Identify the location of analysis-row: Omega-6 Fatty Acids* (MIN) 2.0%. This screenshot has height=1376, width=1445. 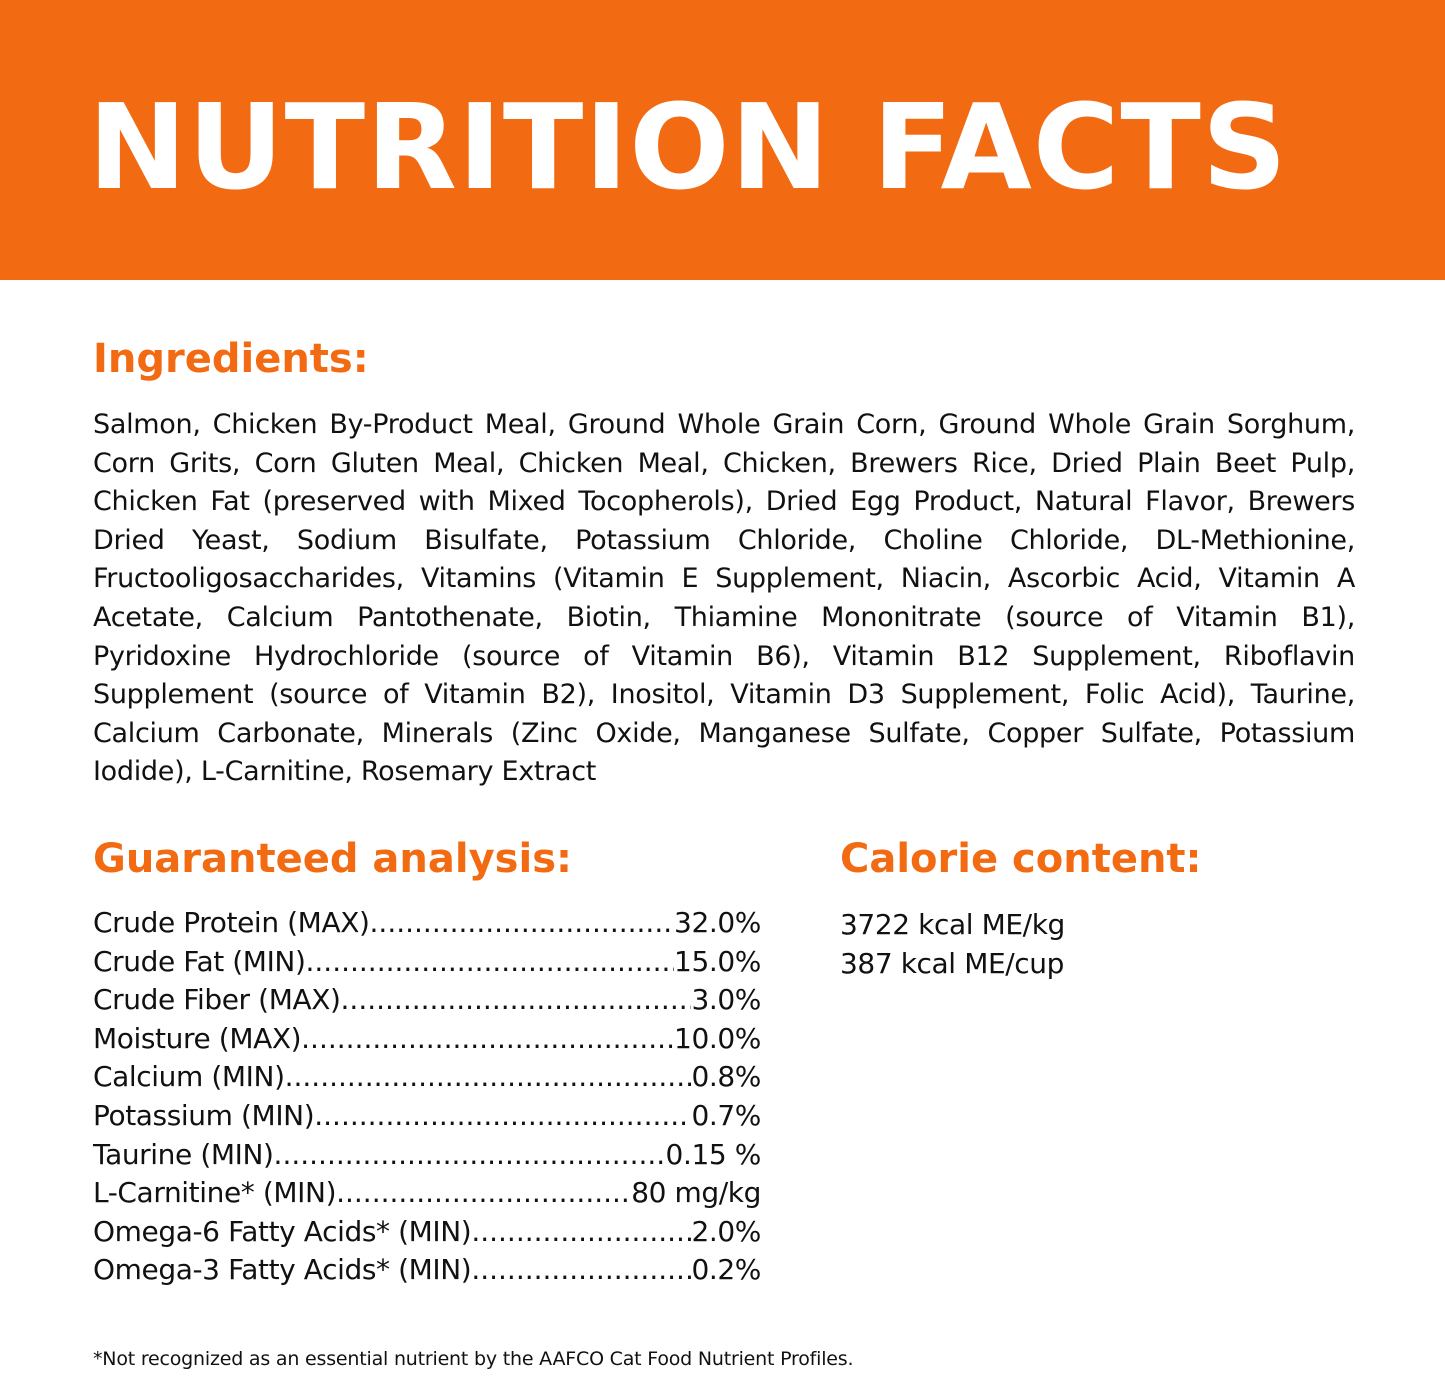
(427, 1232).